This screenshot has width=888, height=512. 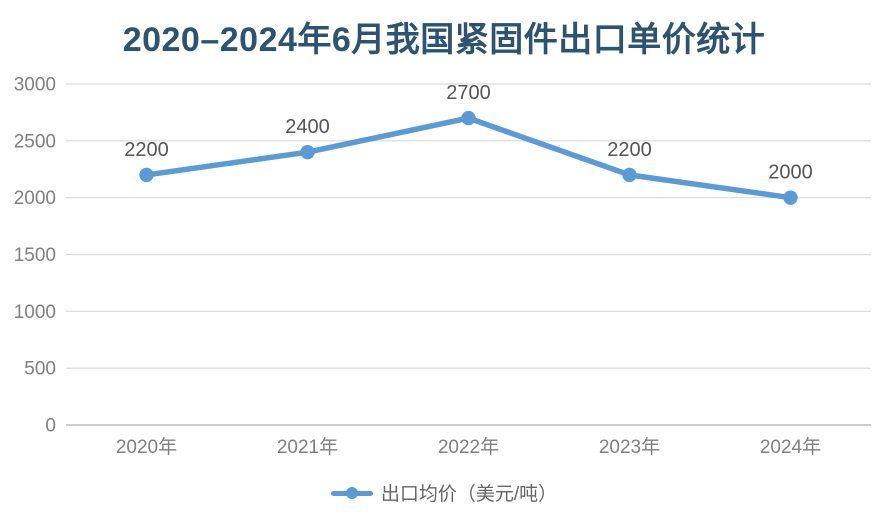 I want to click on legend-label: 出口均价（美元/吨）, so click(x=469, y=494).